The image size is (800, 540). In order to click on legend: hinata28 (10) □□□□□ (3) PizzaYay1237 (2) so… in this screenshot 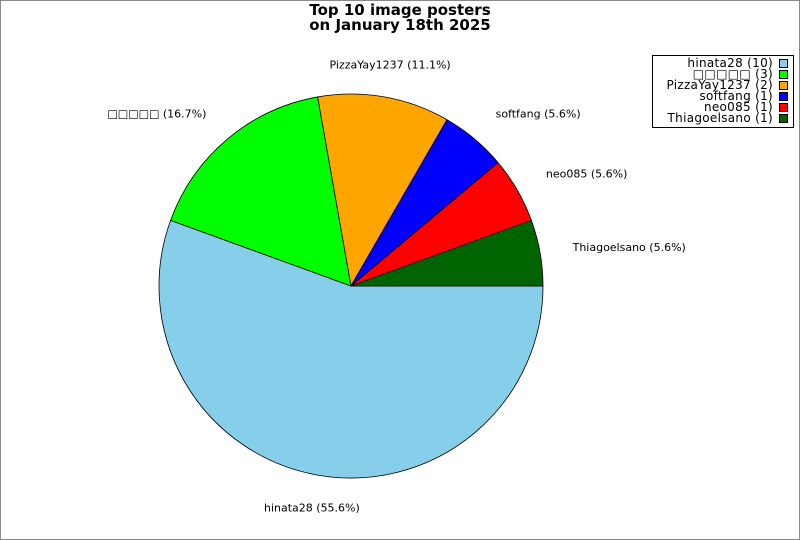, I will do `click(723, 91)`.